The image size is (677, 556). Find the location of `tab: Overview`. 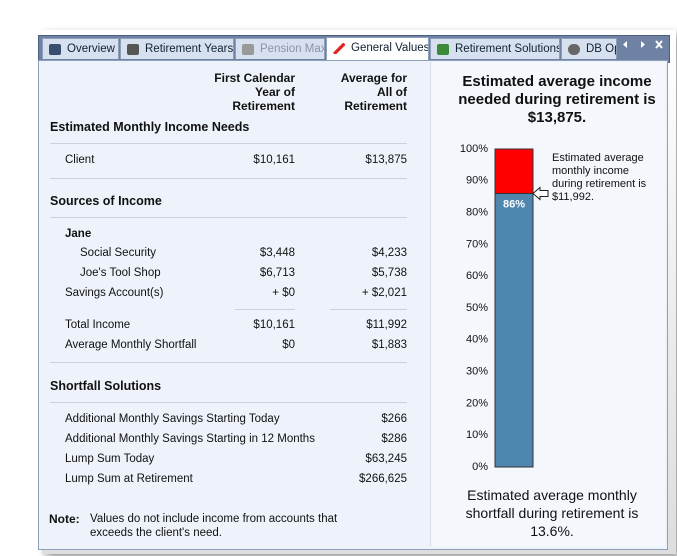

tab: Overview is located at coordinates (80, 48).